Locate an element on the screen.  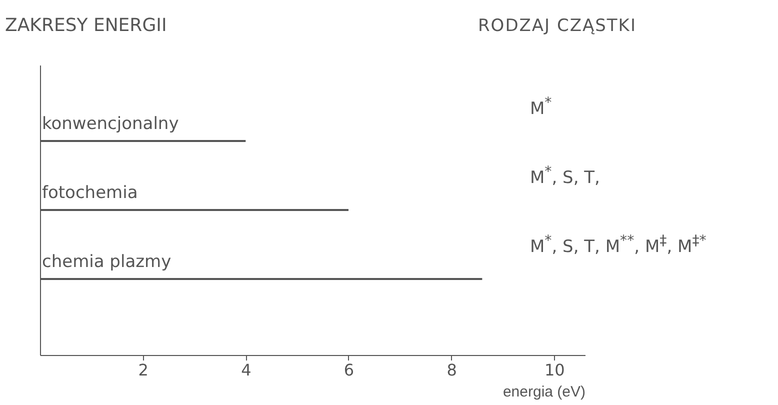
x-tick-label: 2 is located at coordinates (143, 370).